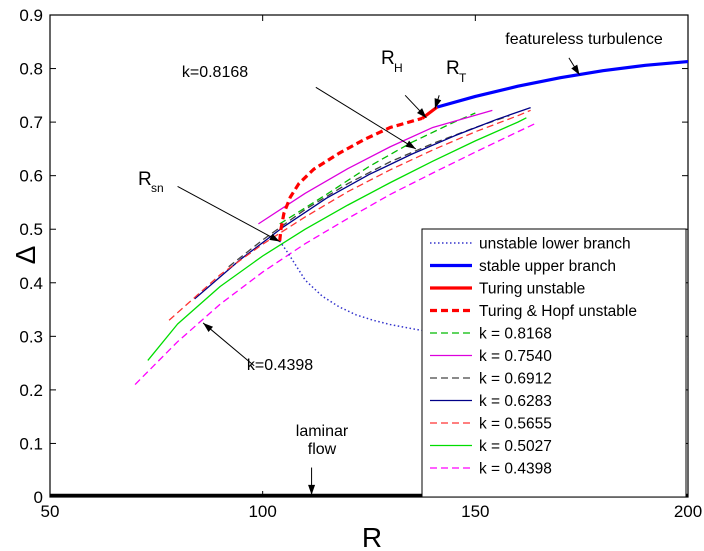 Image resolution: width=704 pixels, height=551 pixels. Describe the element at coordinates (410, 144) in the screenshot. I see `annotation-arrowhead-k08168` at that location.